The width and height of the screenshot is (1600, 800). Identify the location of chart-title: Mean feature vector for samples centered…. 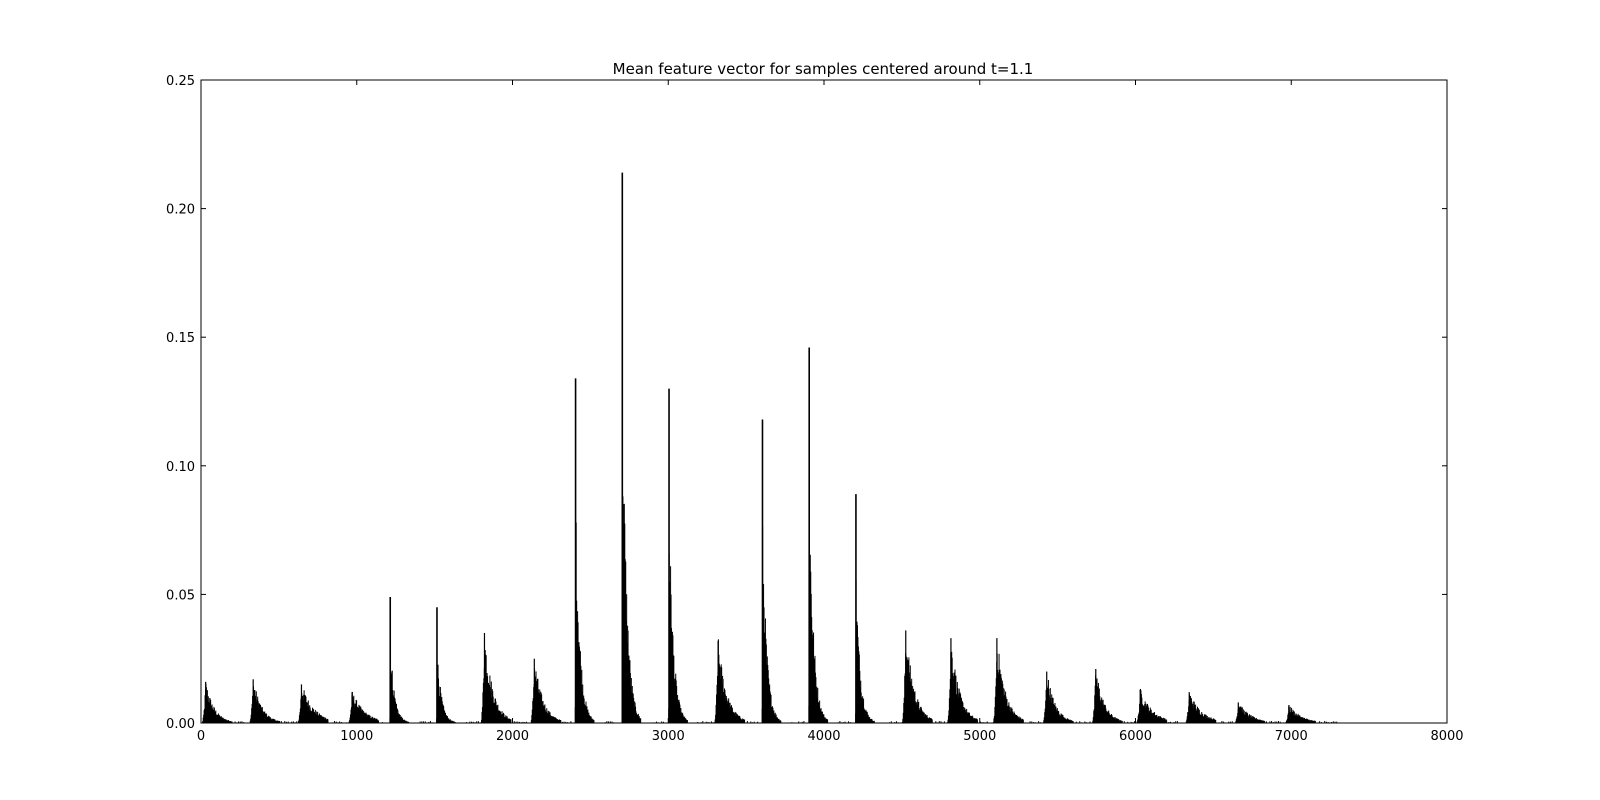
(823, 69).